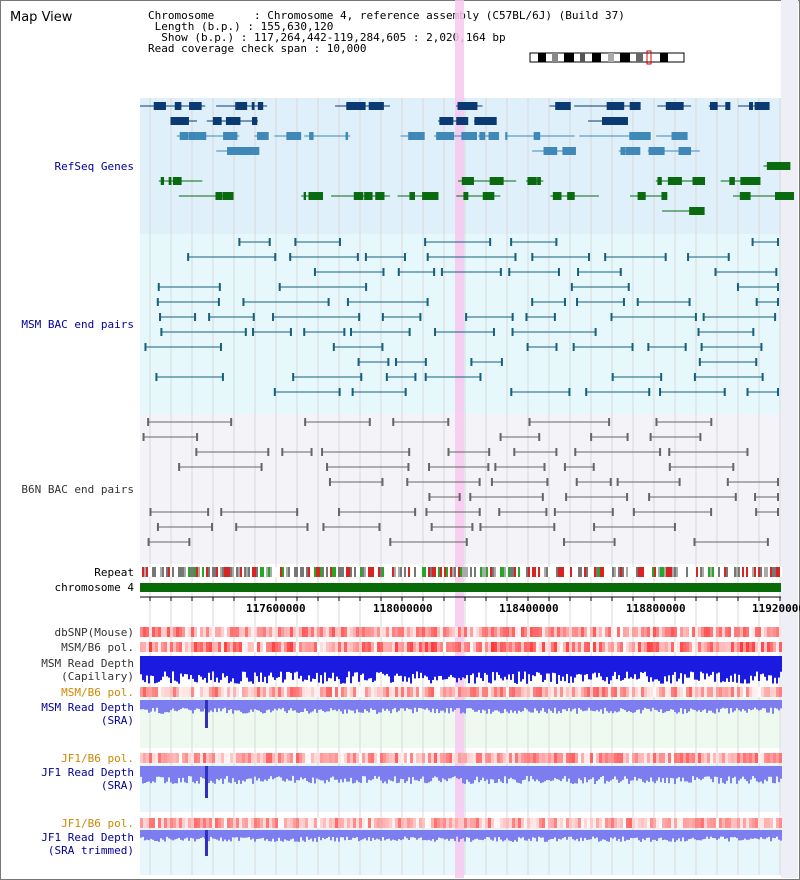 This screenshot has height=880, width=800. I want to click on gene-exon, so click(619, 106).